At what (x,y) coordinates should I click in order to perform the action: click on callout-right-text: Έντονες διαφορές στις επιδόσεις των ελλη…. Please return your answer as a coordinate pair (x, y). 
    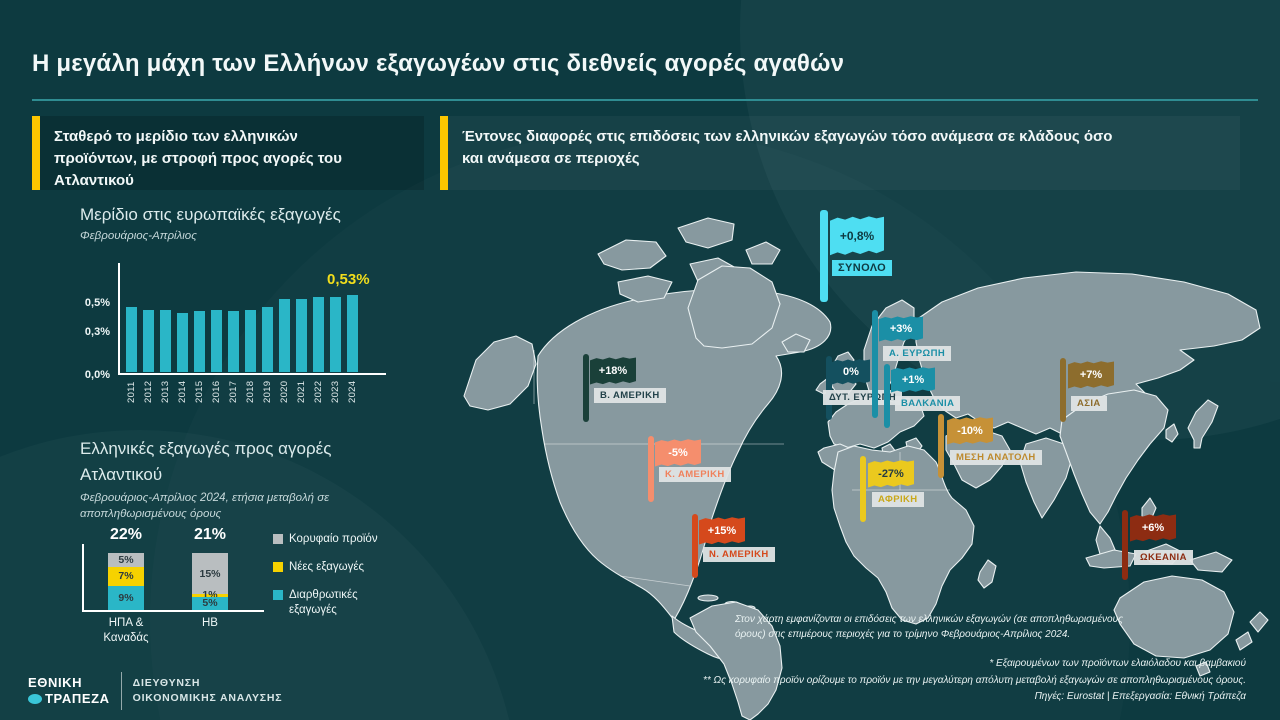
    Looking at the image, I should click on (787, 153).